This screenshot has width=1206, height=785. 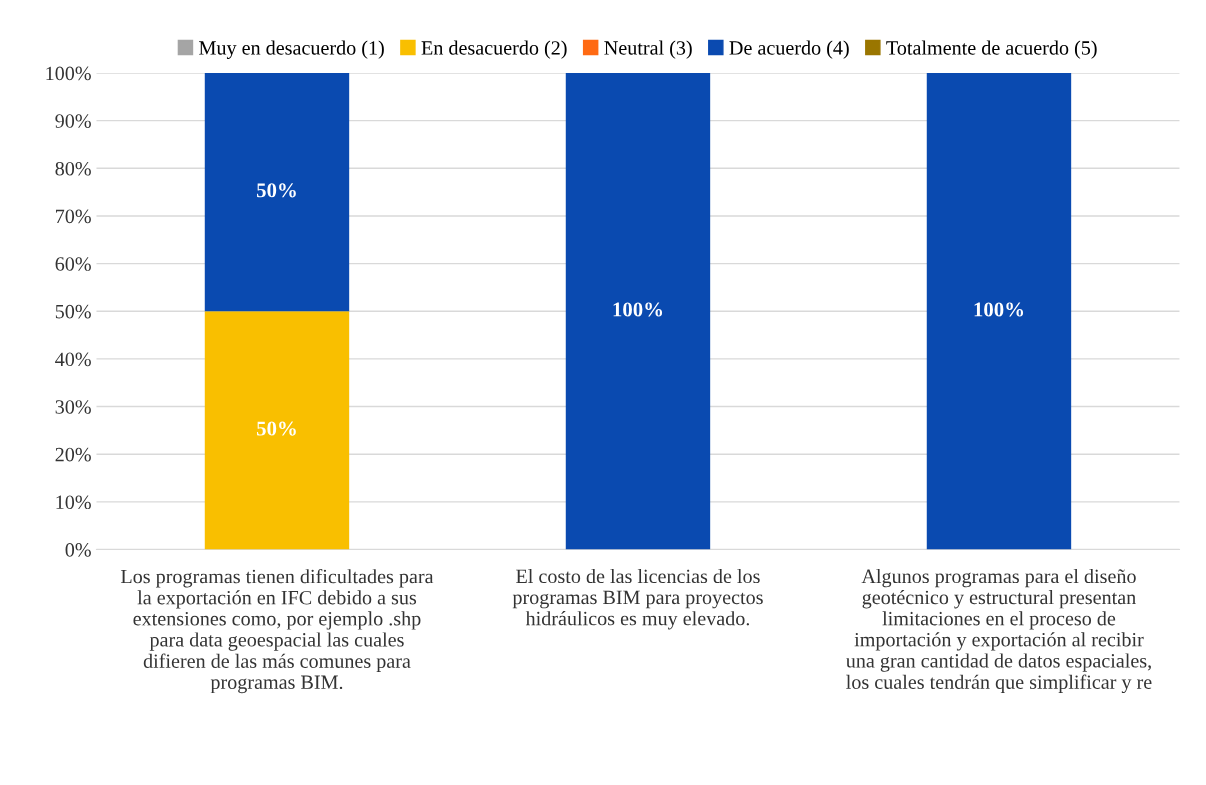 I want to click on y-tick-label: 60%, so click(x=73, y=264).